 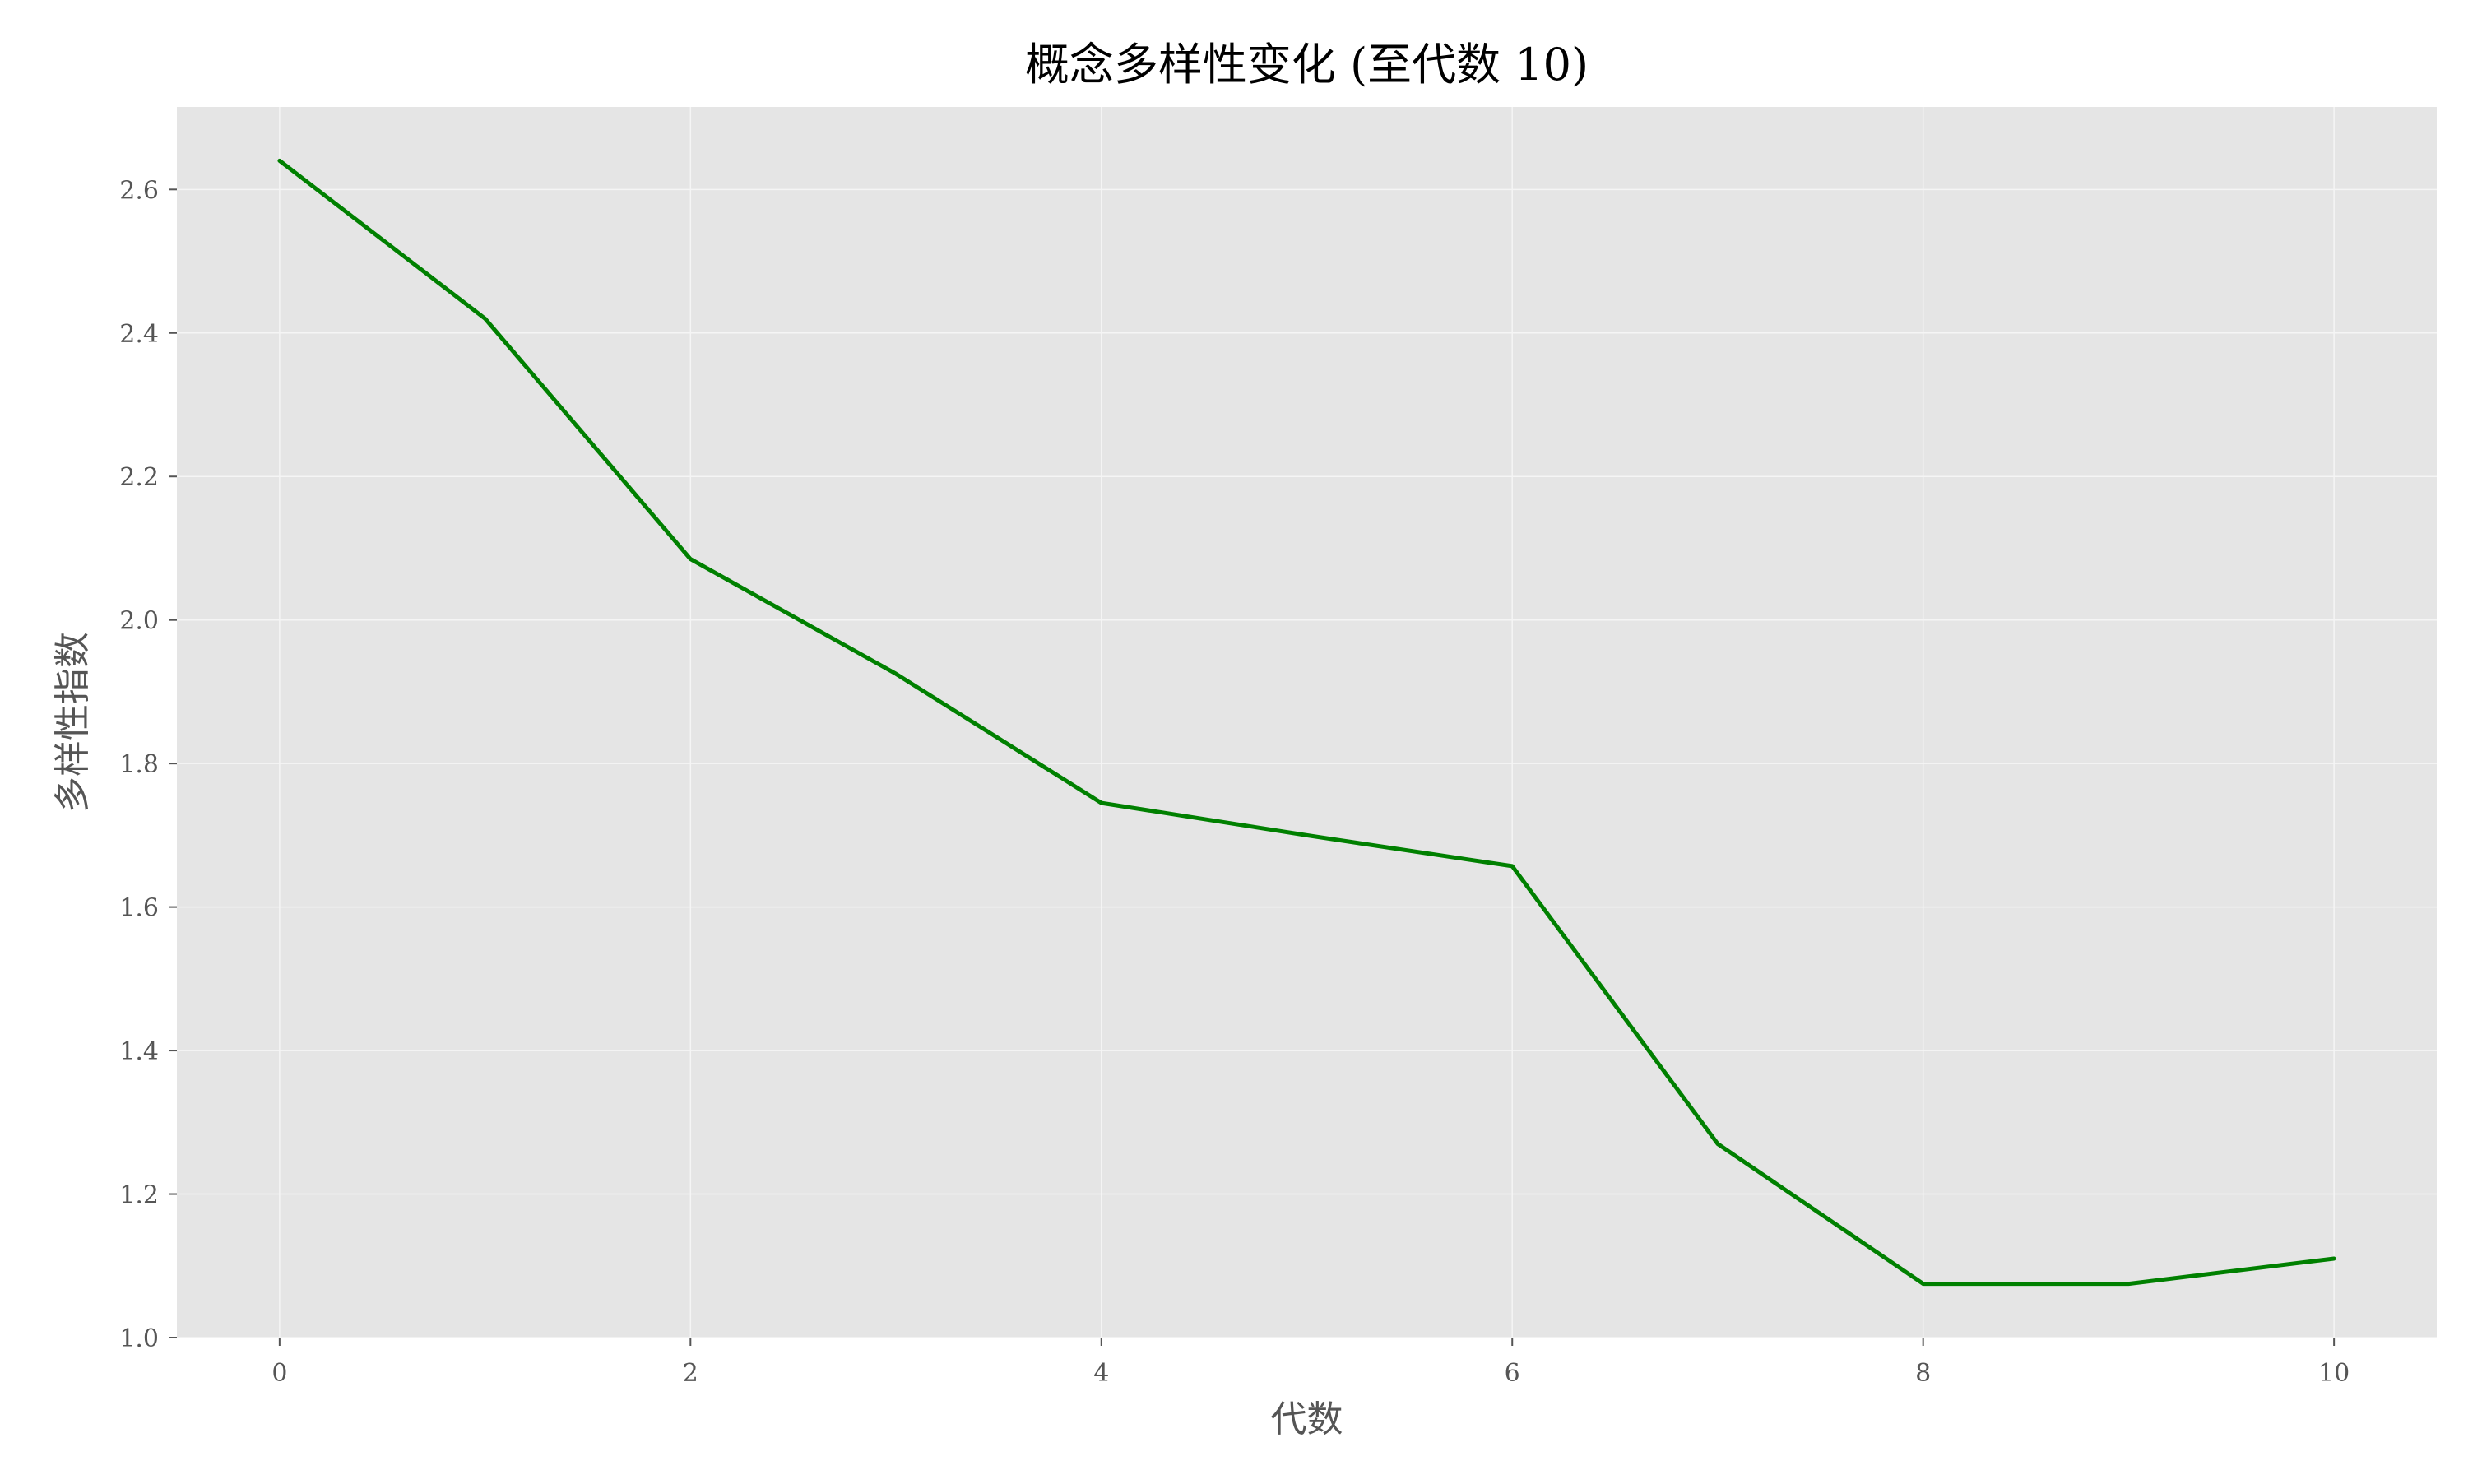 What do you see at coordinates (690, 1373) in the screenshot?
I see `x-tick-label: 2` at bounding box center [690, 1373].